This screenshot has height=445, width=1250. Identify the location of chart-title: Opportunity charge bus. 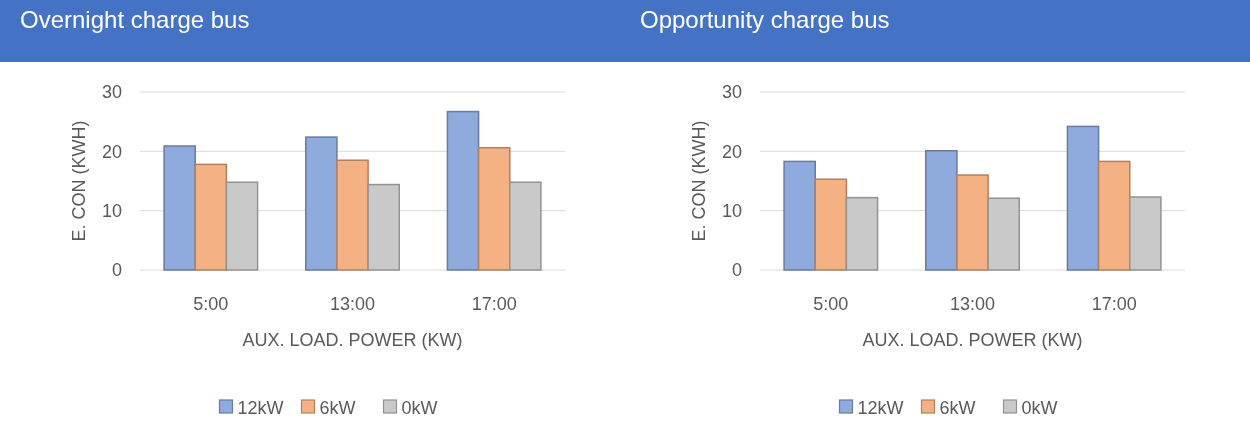
(765, 19).